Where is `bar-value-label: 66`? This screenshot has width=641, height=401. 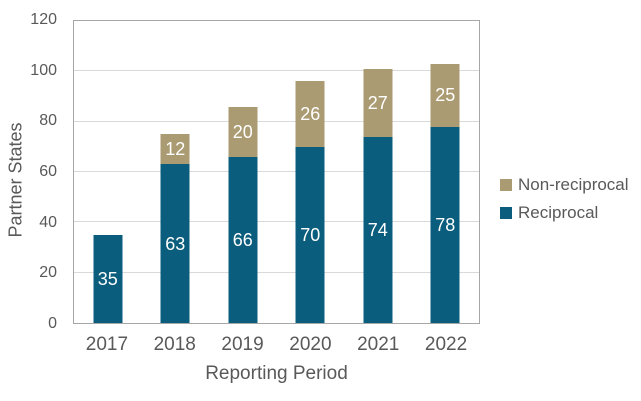
bar-value-label: 66 is located at coordinates (242, 239).